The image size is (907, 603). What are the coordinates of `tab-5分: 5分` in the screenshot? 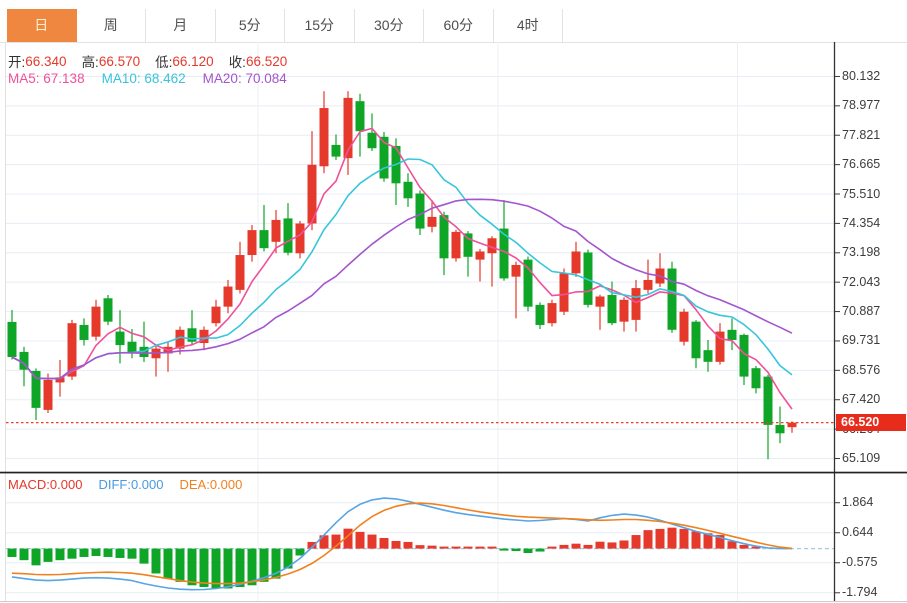 It's located at (250, 25).